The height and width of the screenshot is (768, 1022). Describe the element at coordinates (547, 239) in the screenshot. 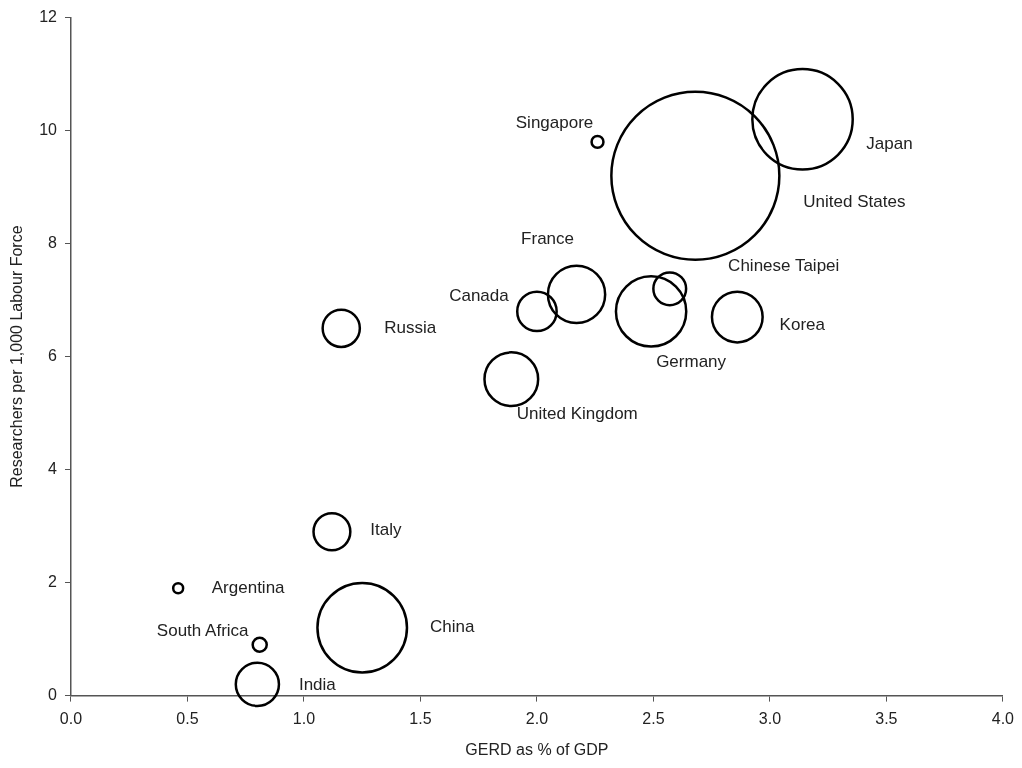

I see `annotation: France` at that location.